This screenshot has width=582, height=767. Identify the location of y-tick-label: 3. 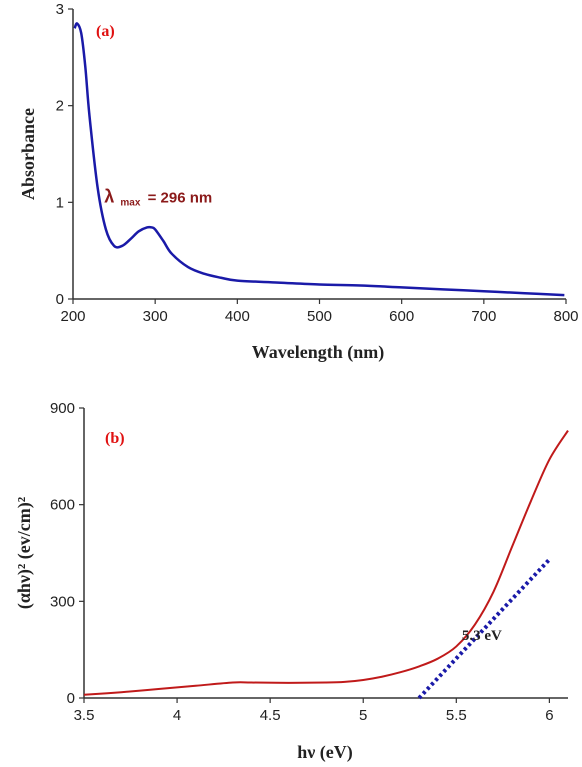
(60, 9).